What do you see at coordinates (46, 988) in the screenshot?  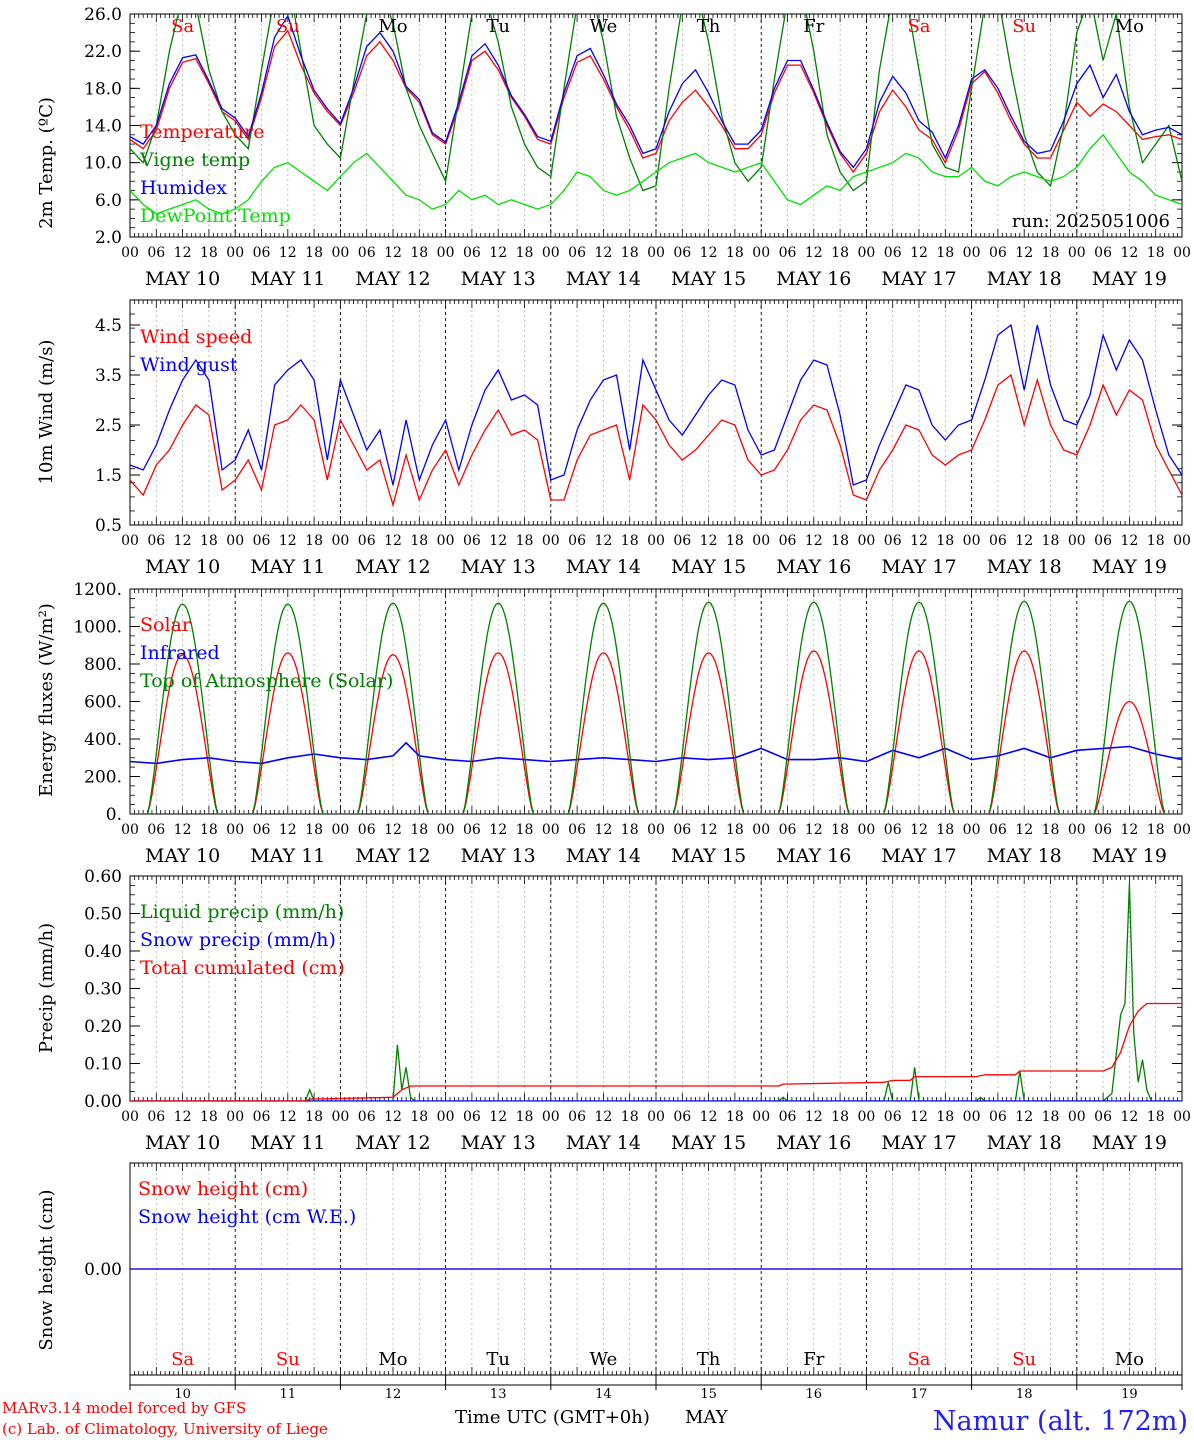 I see `y-axis-title: Precip (mm/h)` at bounding box center [46, 988].